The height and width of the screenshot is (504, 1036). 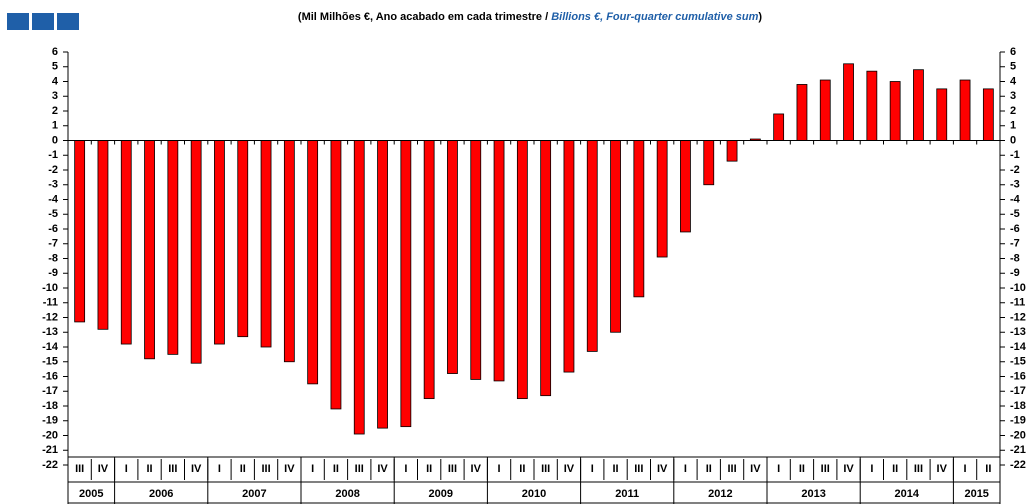 What do you see at coordinates (1013, 111) in the screenshot?
I see `y2-tick-label: 2` at bounding box center [1013, 111].